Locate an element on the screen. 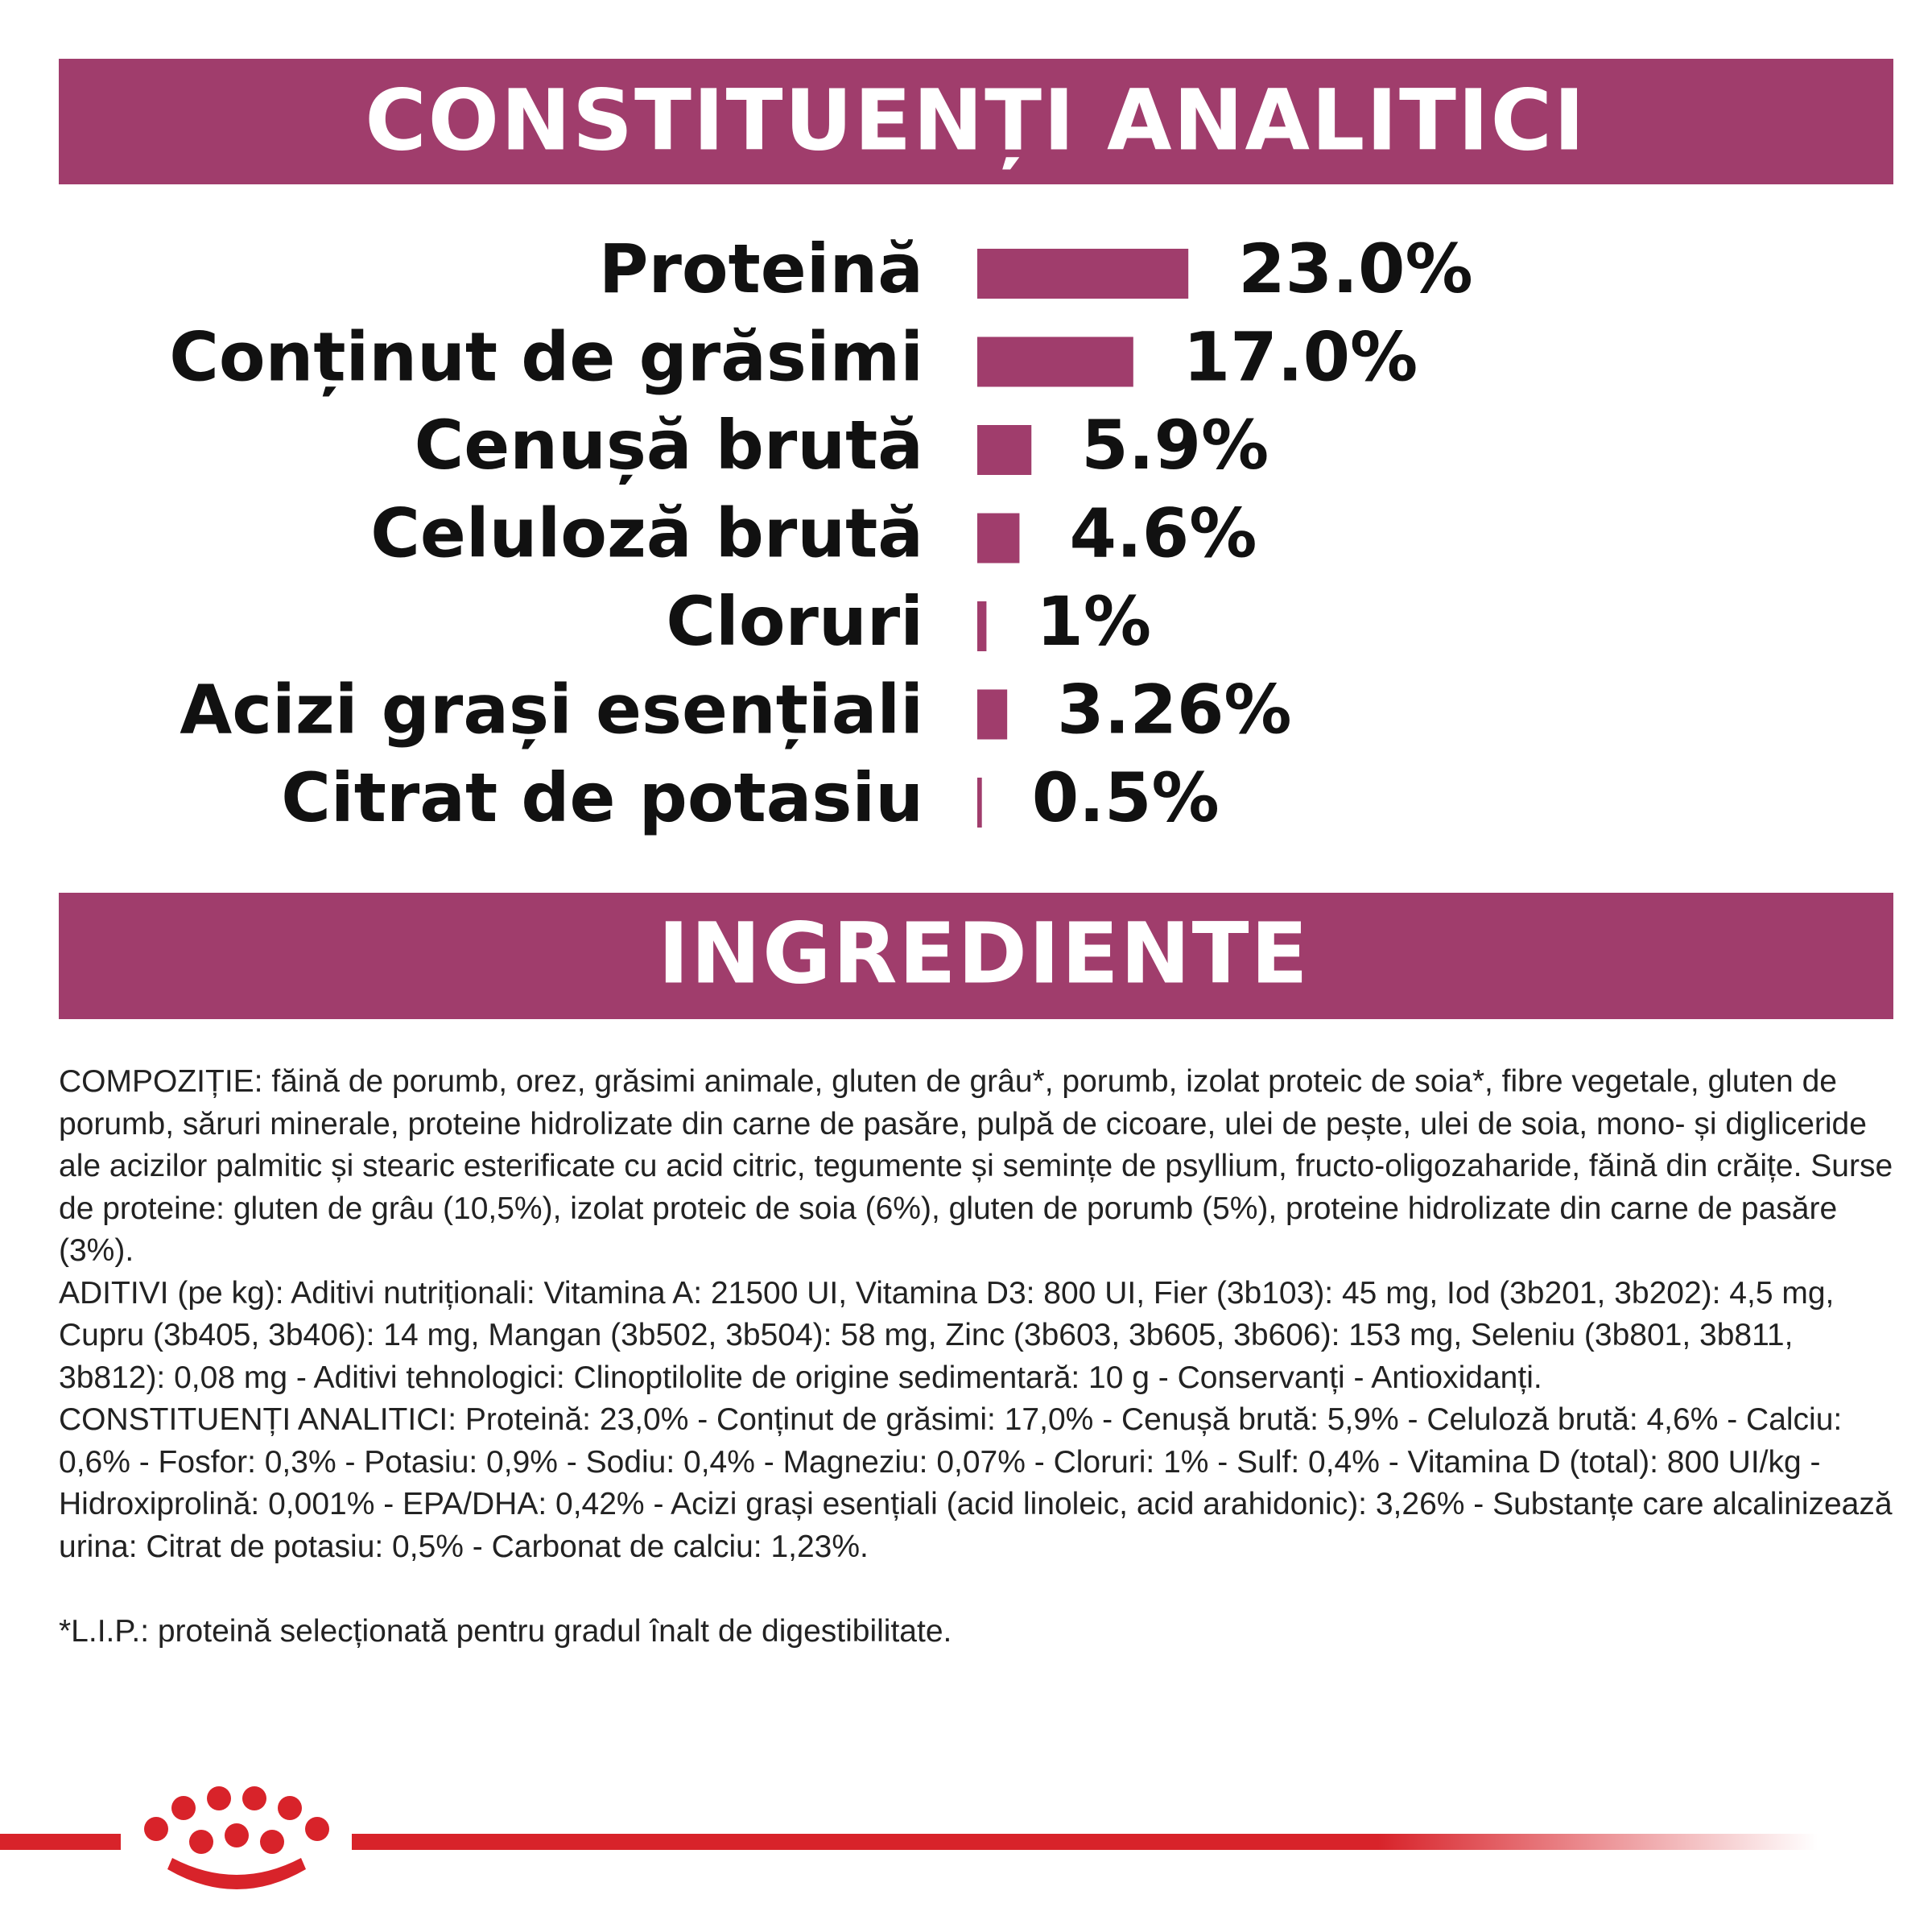 The height and width of the screenshot is (1932, 1932). value-label: 3.26% is located at coordinates (1174, 709).